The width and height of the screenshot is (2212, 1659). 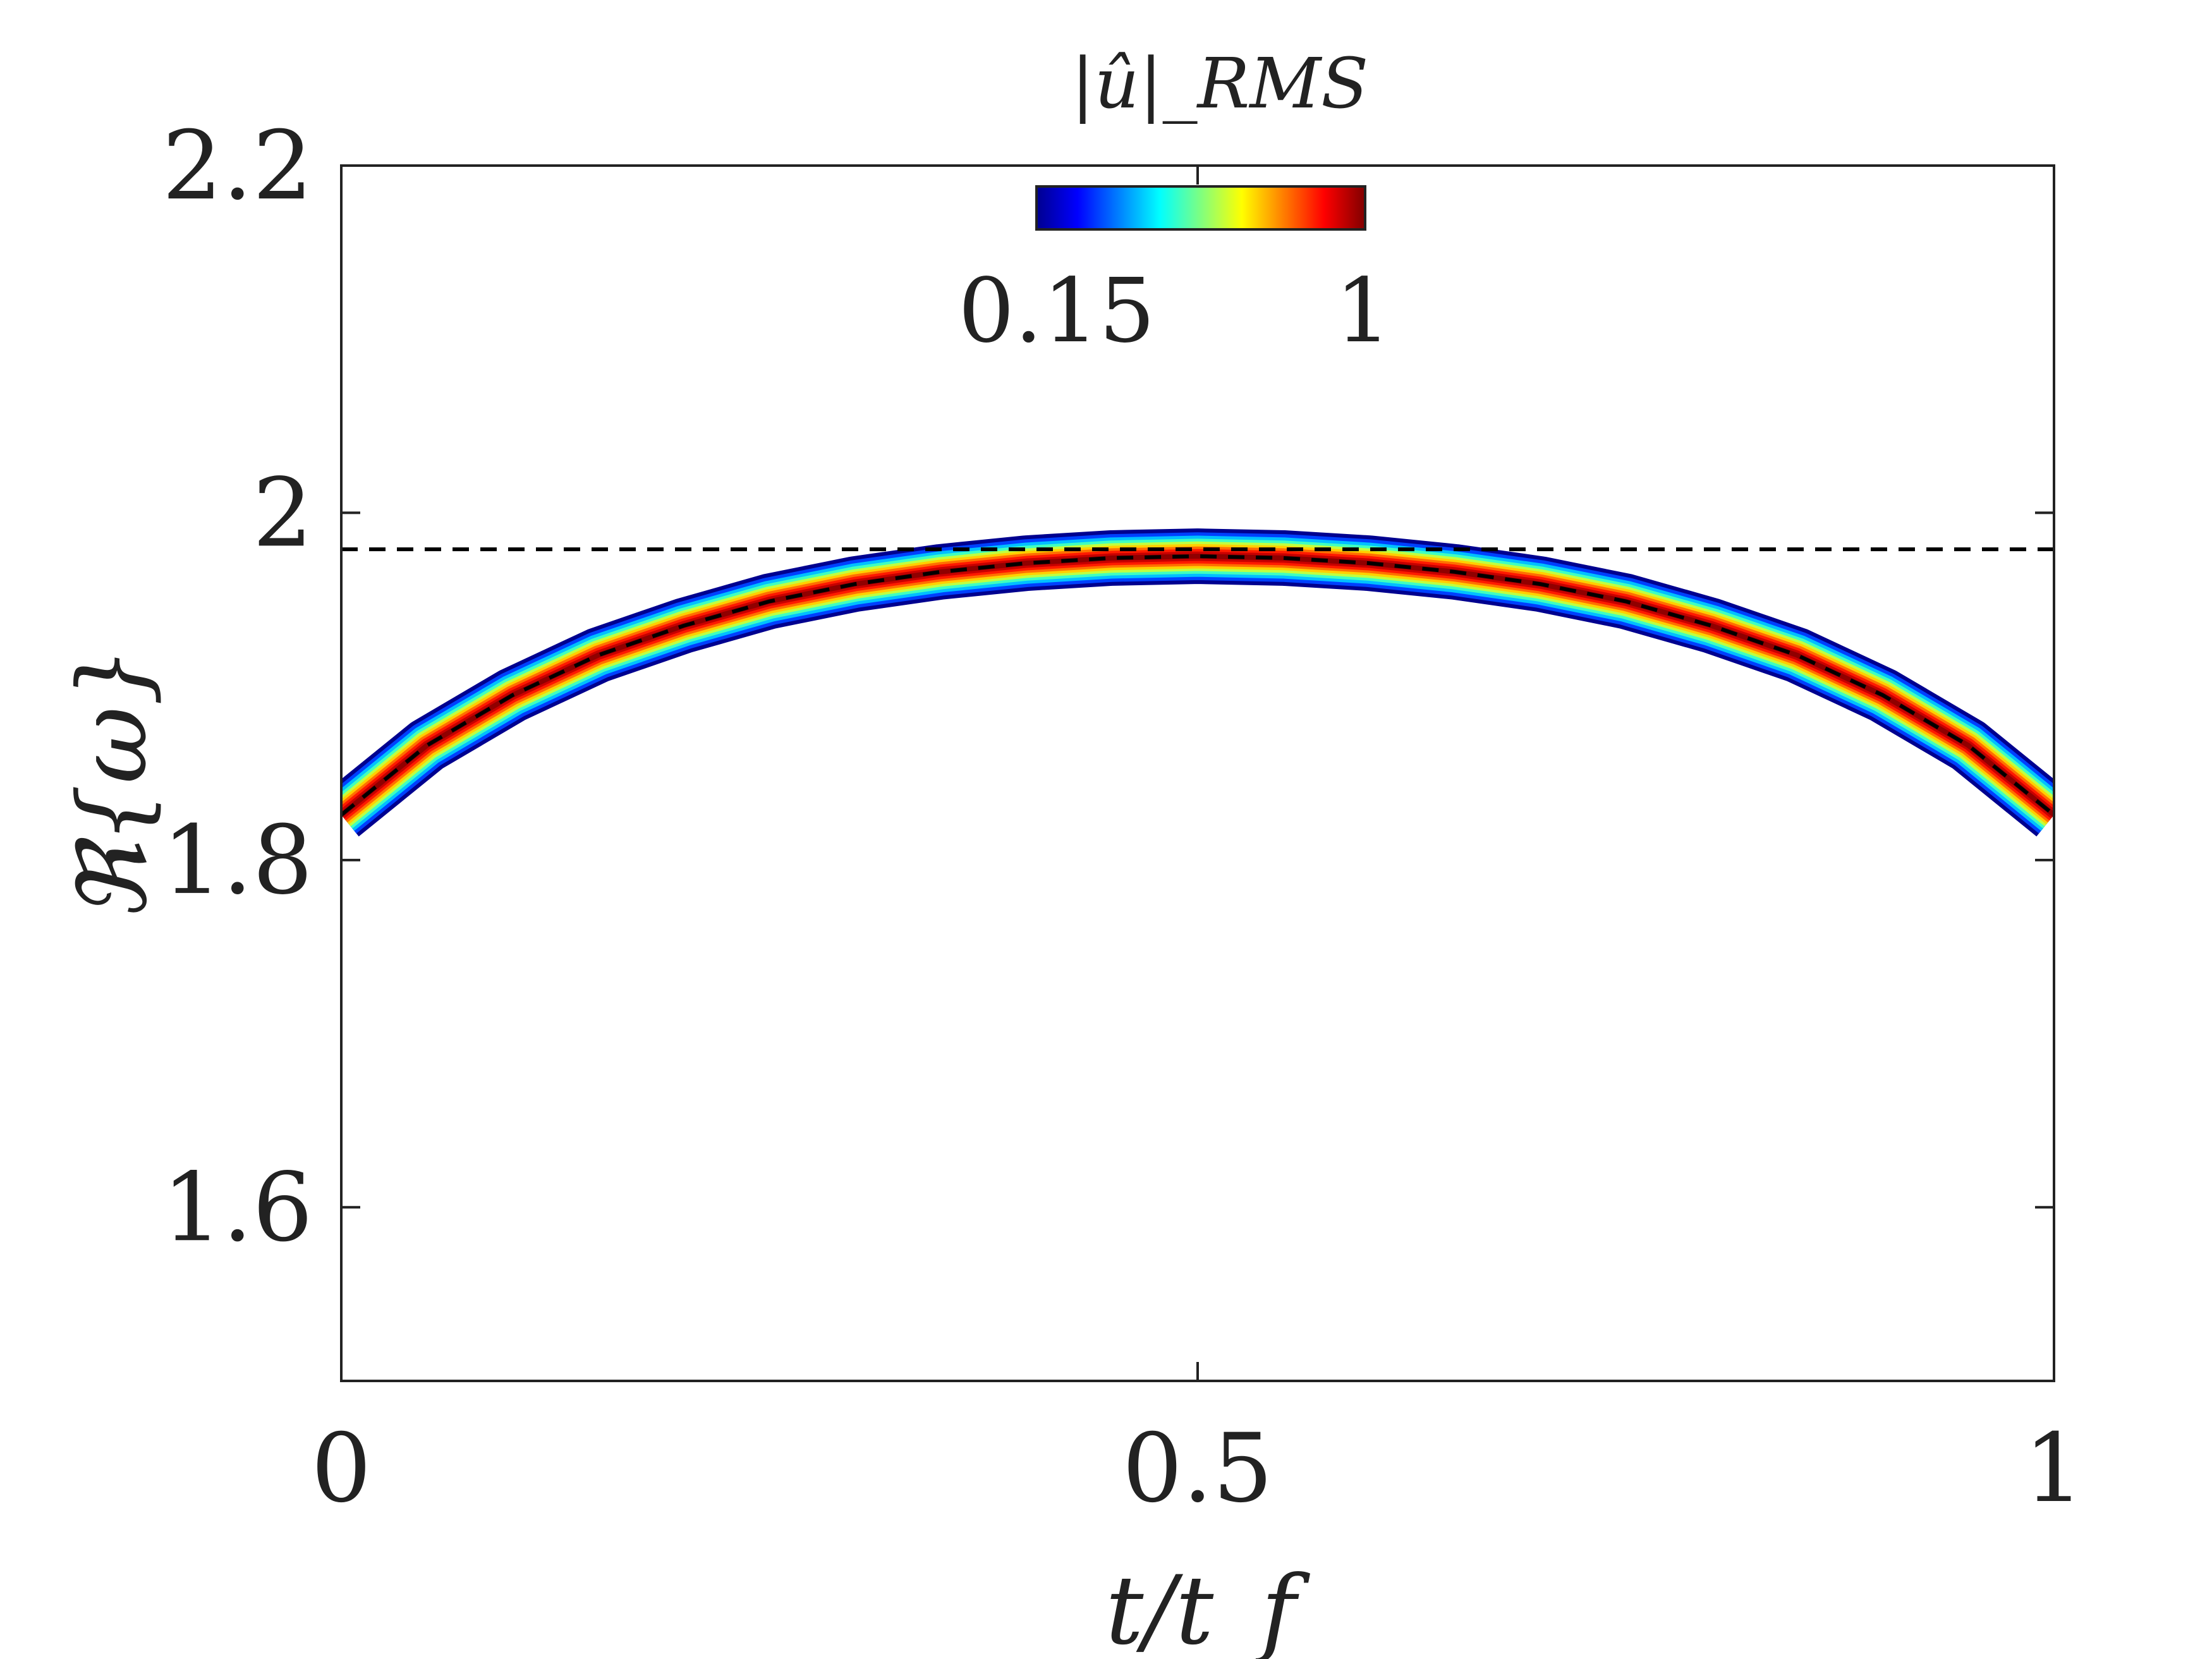 I want to click on x-tick-label: 0, so click(x=341, y=1469).